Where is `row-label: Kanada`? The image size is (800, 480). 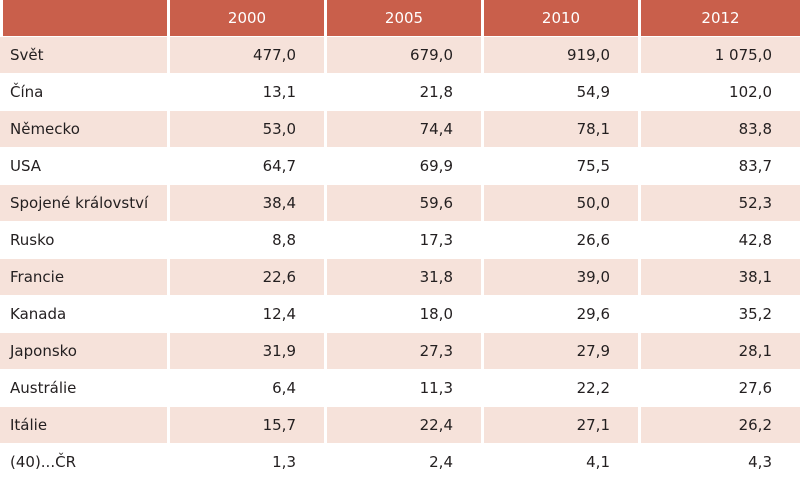
row-label: Kanada is located at coordinates (85, 313).